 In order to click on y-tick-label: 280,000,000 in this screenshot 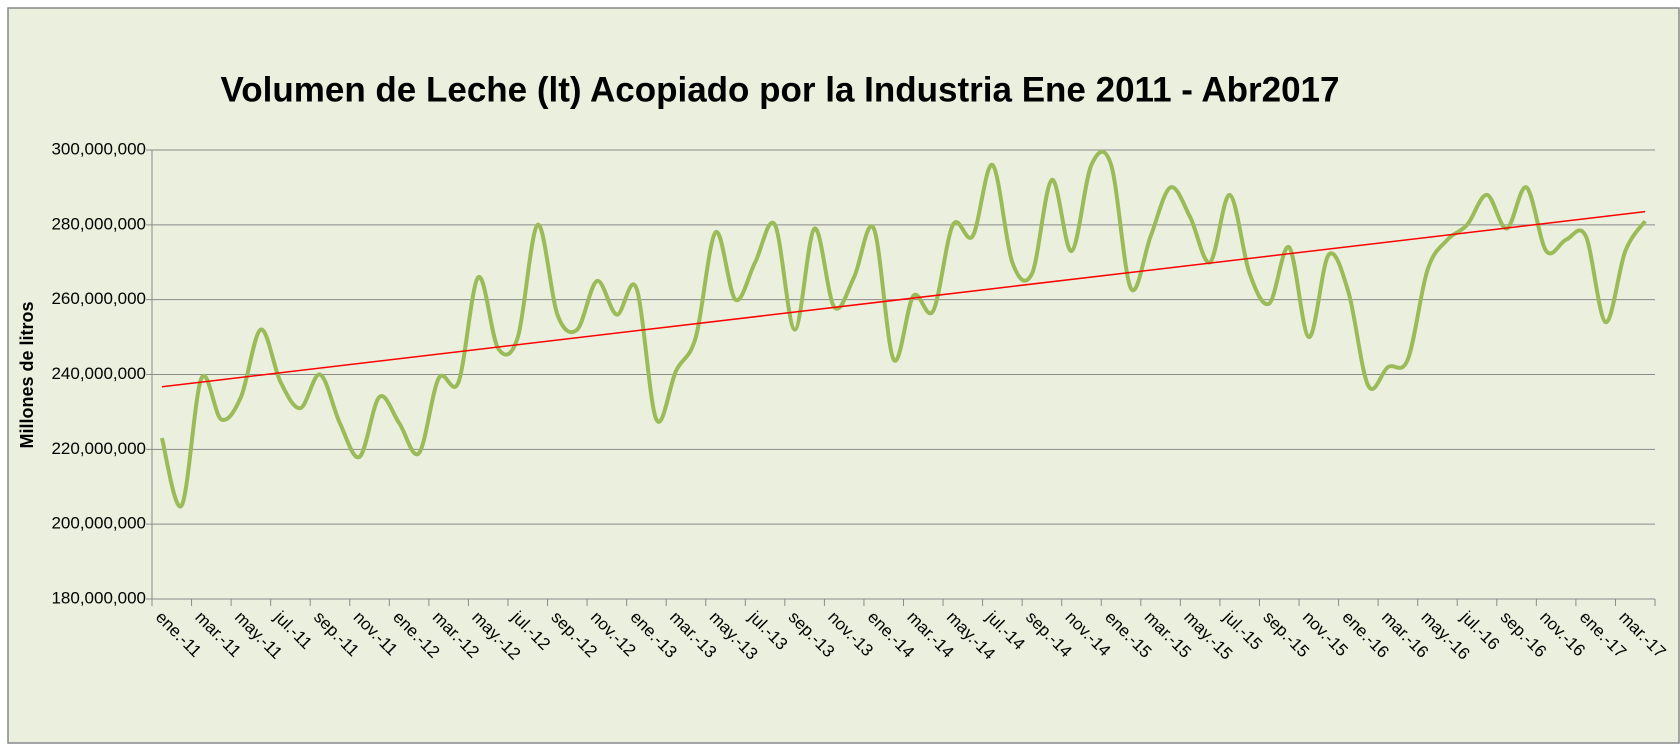, I will do `click(98, 223)`.